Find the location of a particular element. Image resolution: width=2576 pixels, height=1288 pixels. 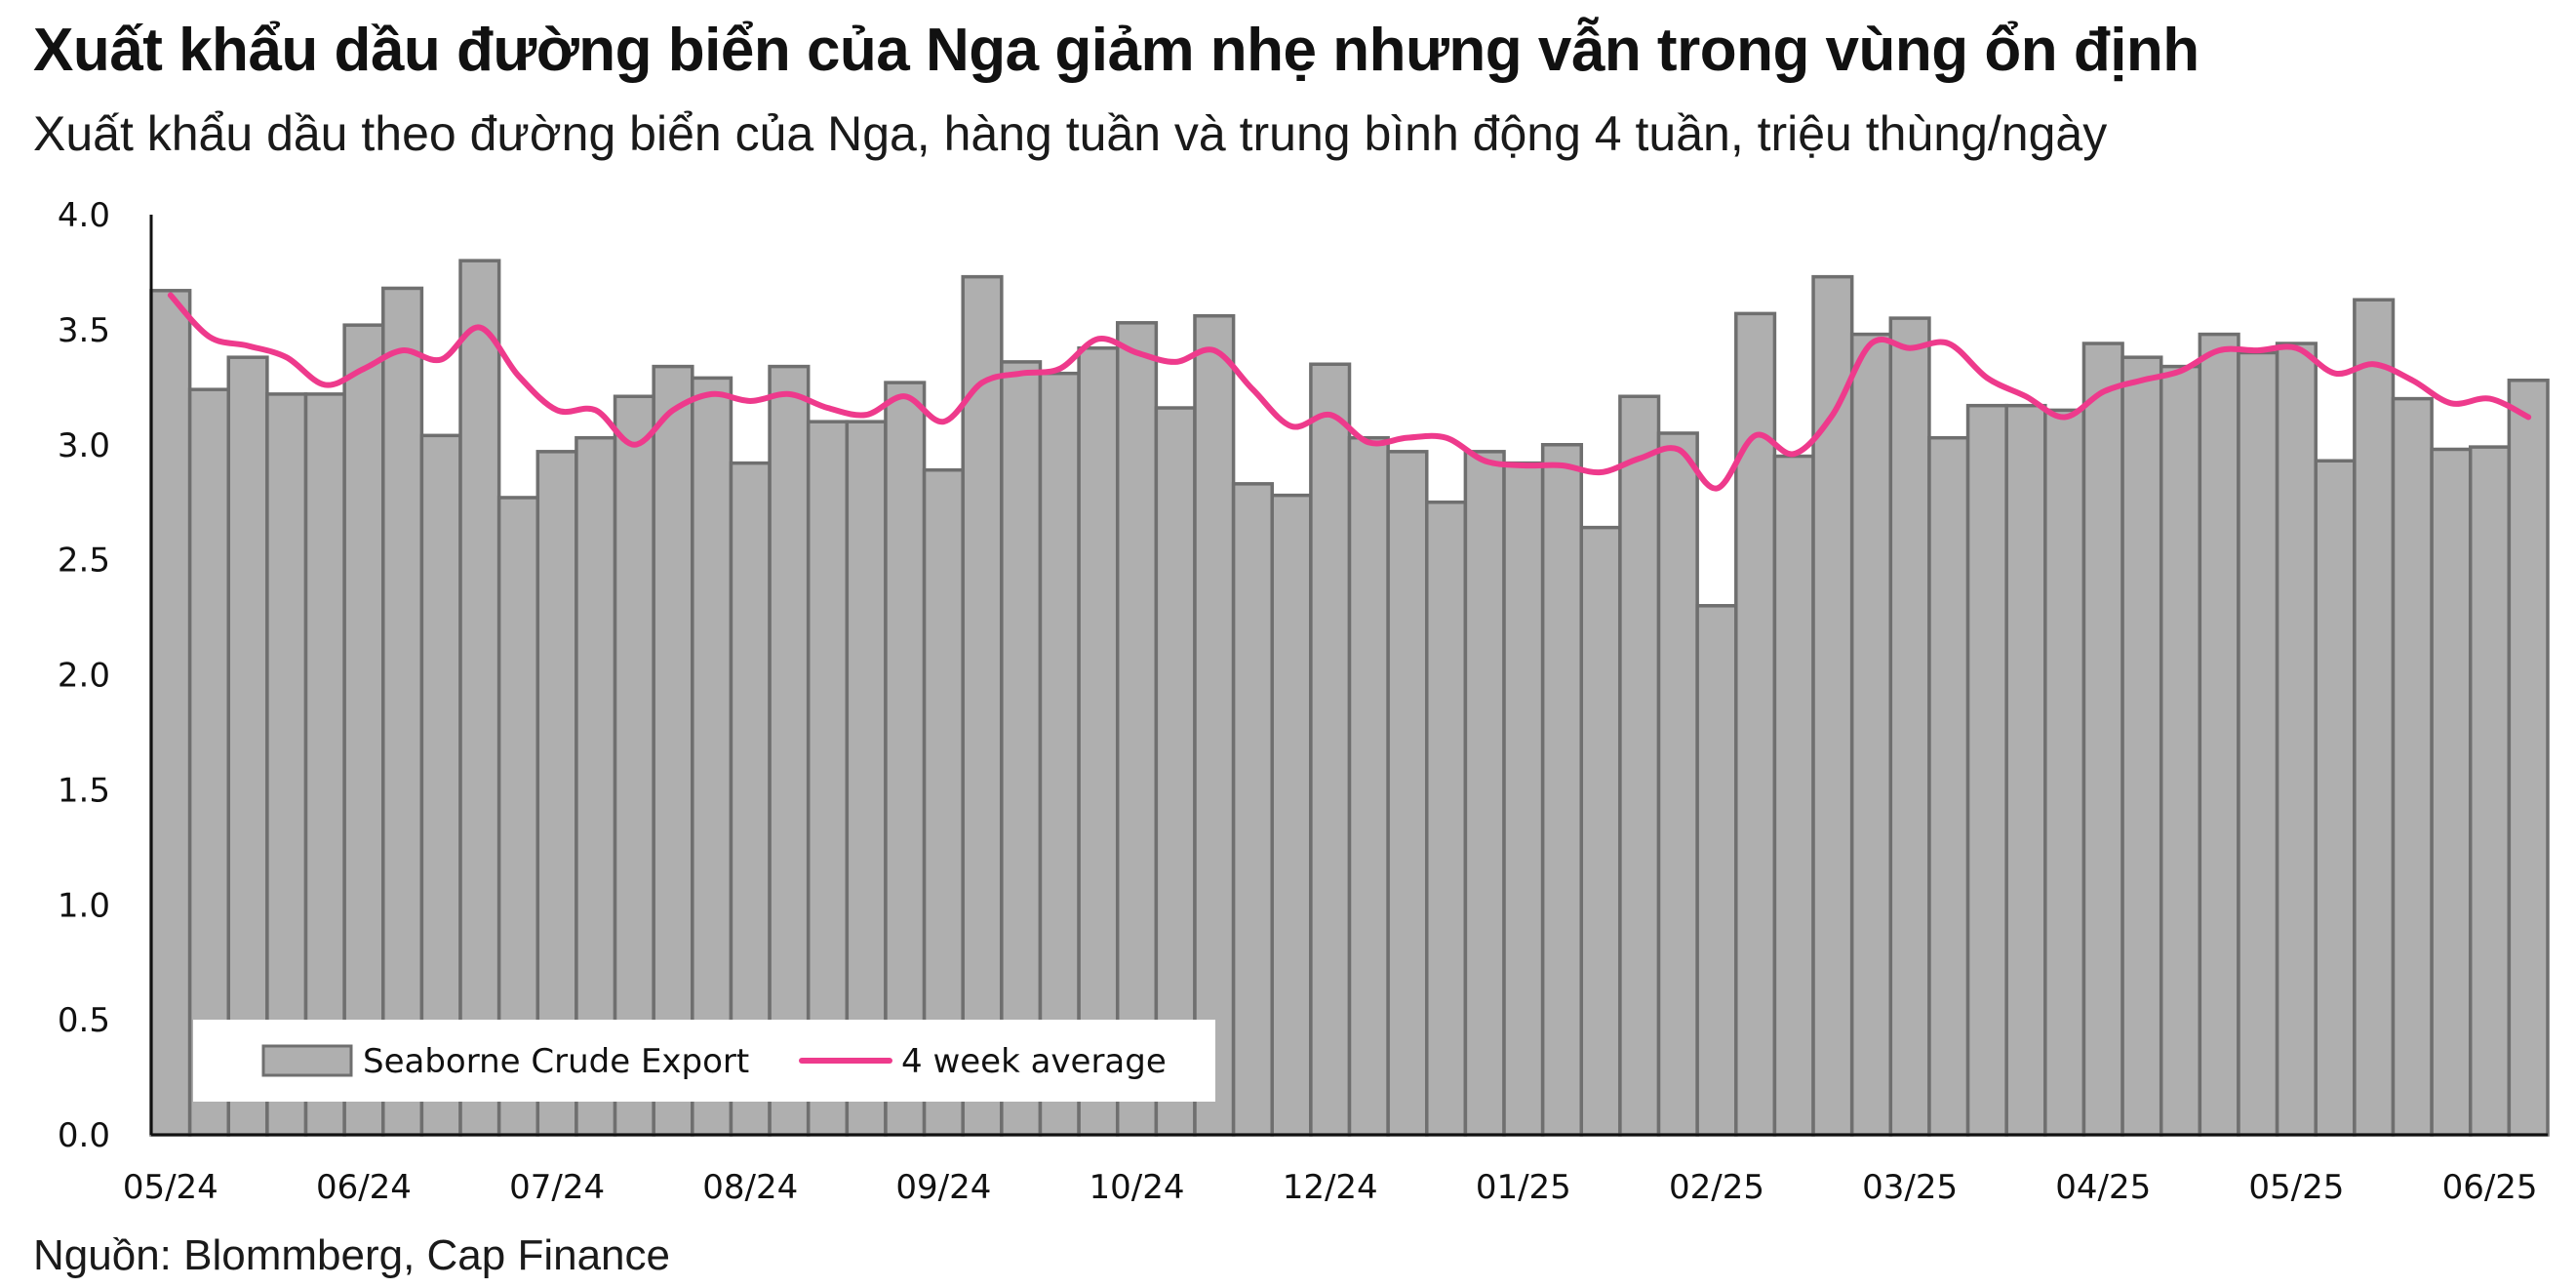

legend-label-bars: Seaborne Crude Export is located at coordinates (556, 1061).